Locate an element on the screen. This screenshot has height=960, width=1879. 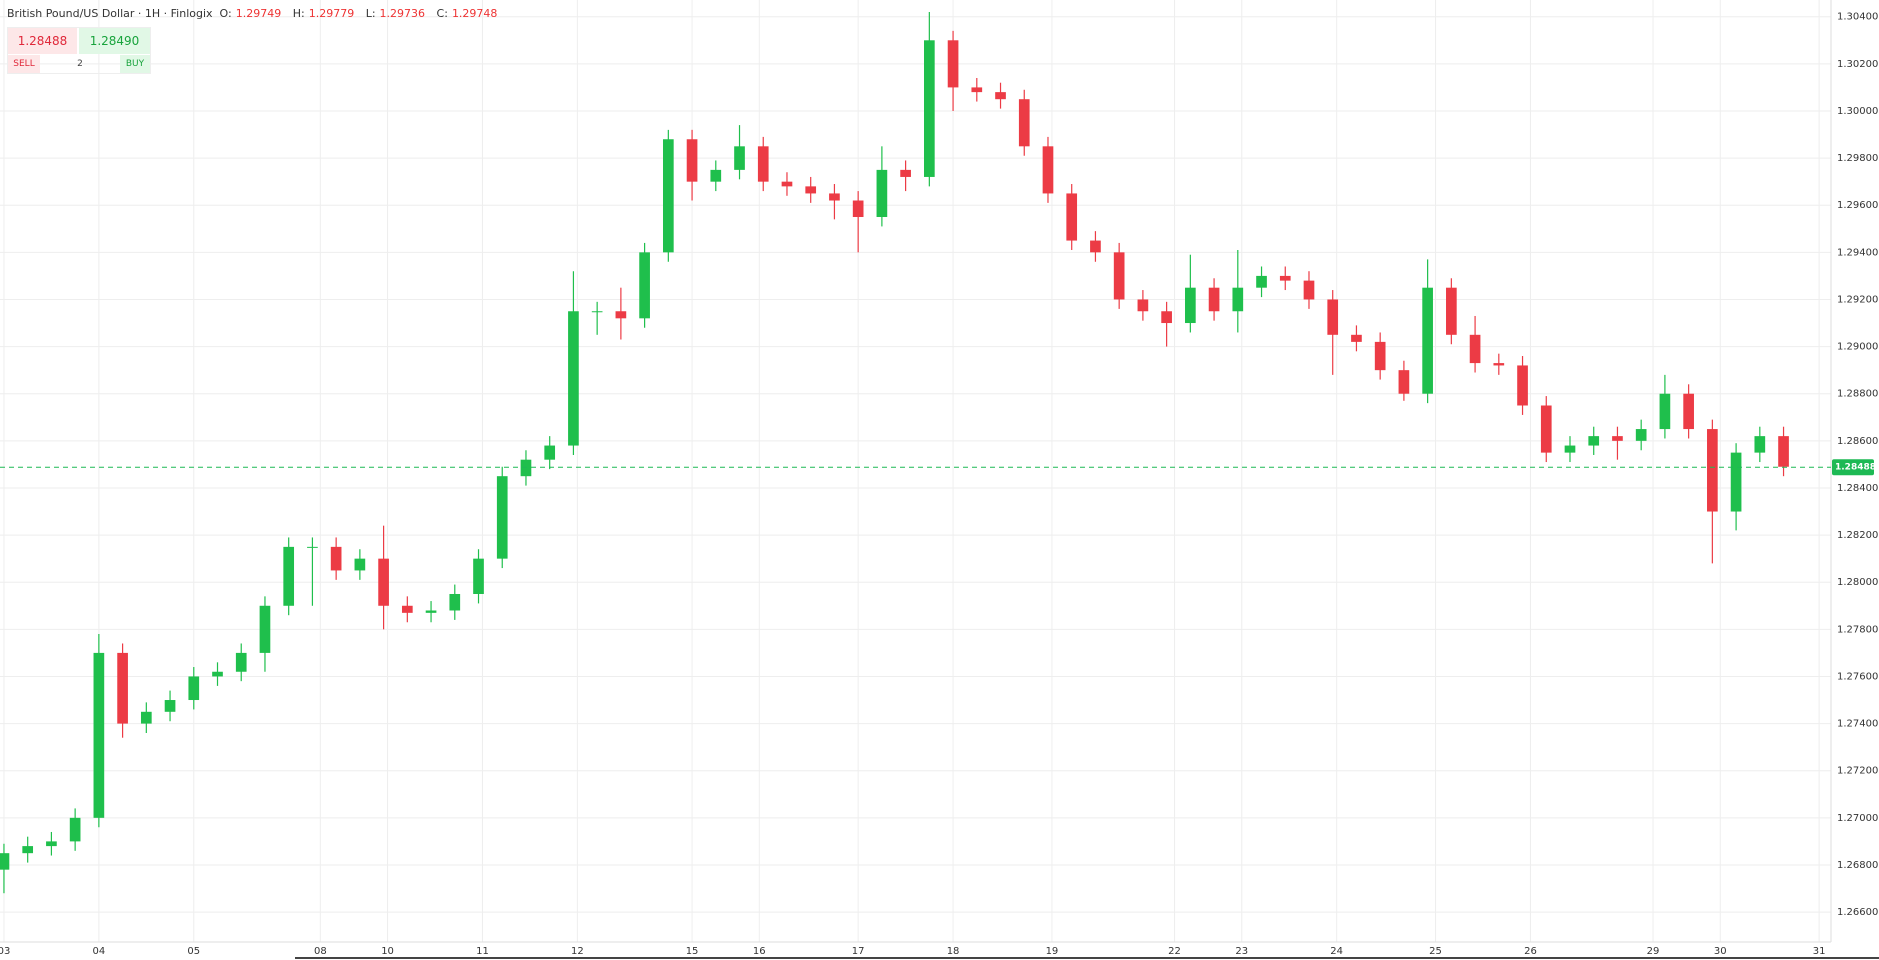
close-value: 1.29748 is located at coordinates (474, 13).